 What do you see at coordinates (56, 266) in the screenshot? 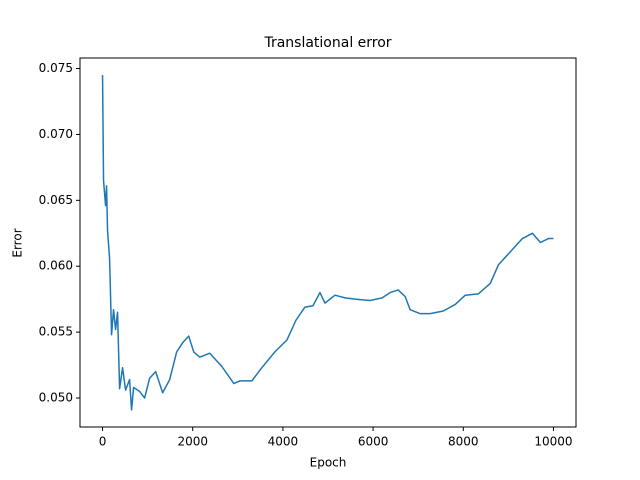
I see `y-tick-label: 0.060` at bounding box center [56, 266].